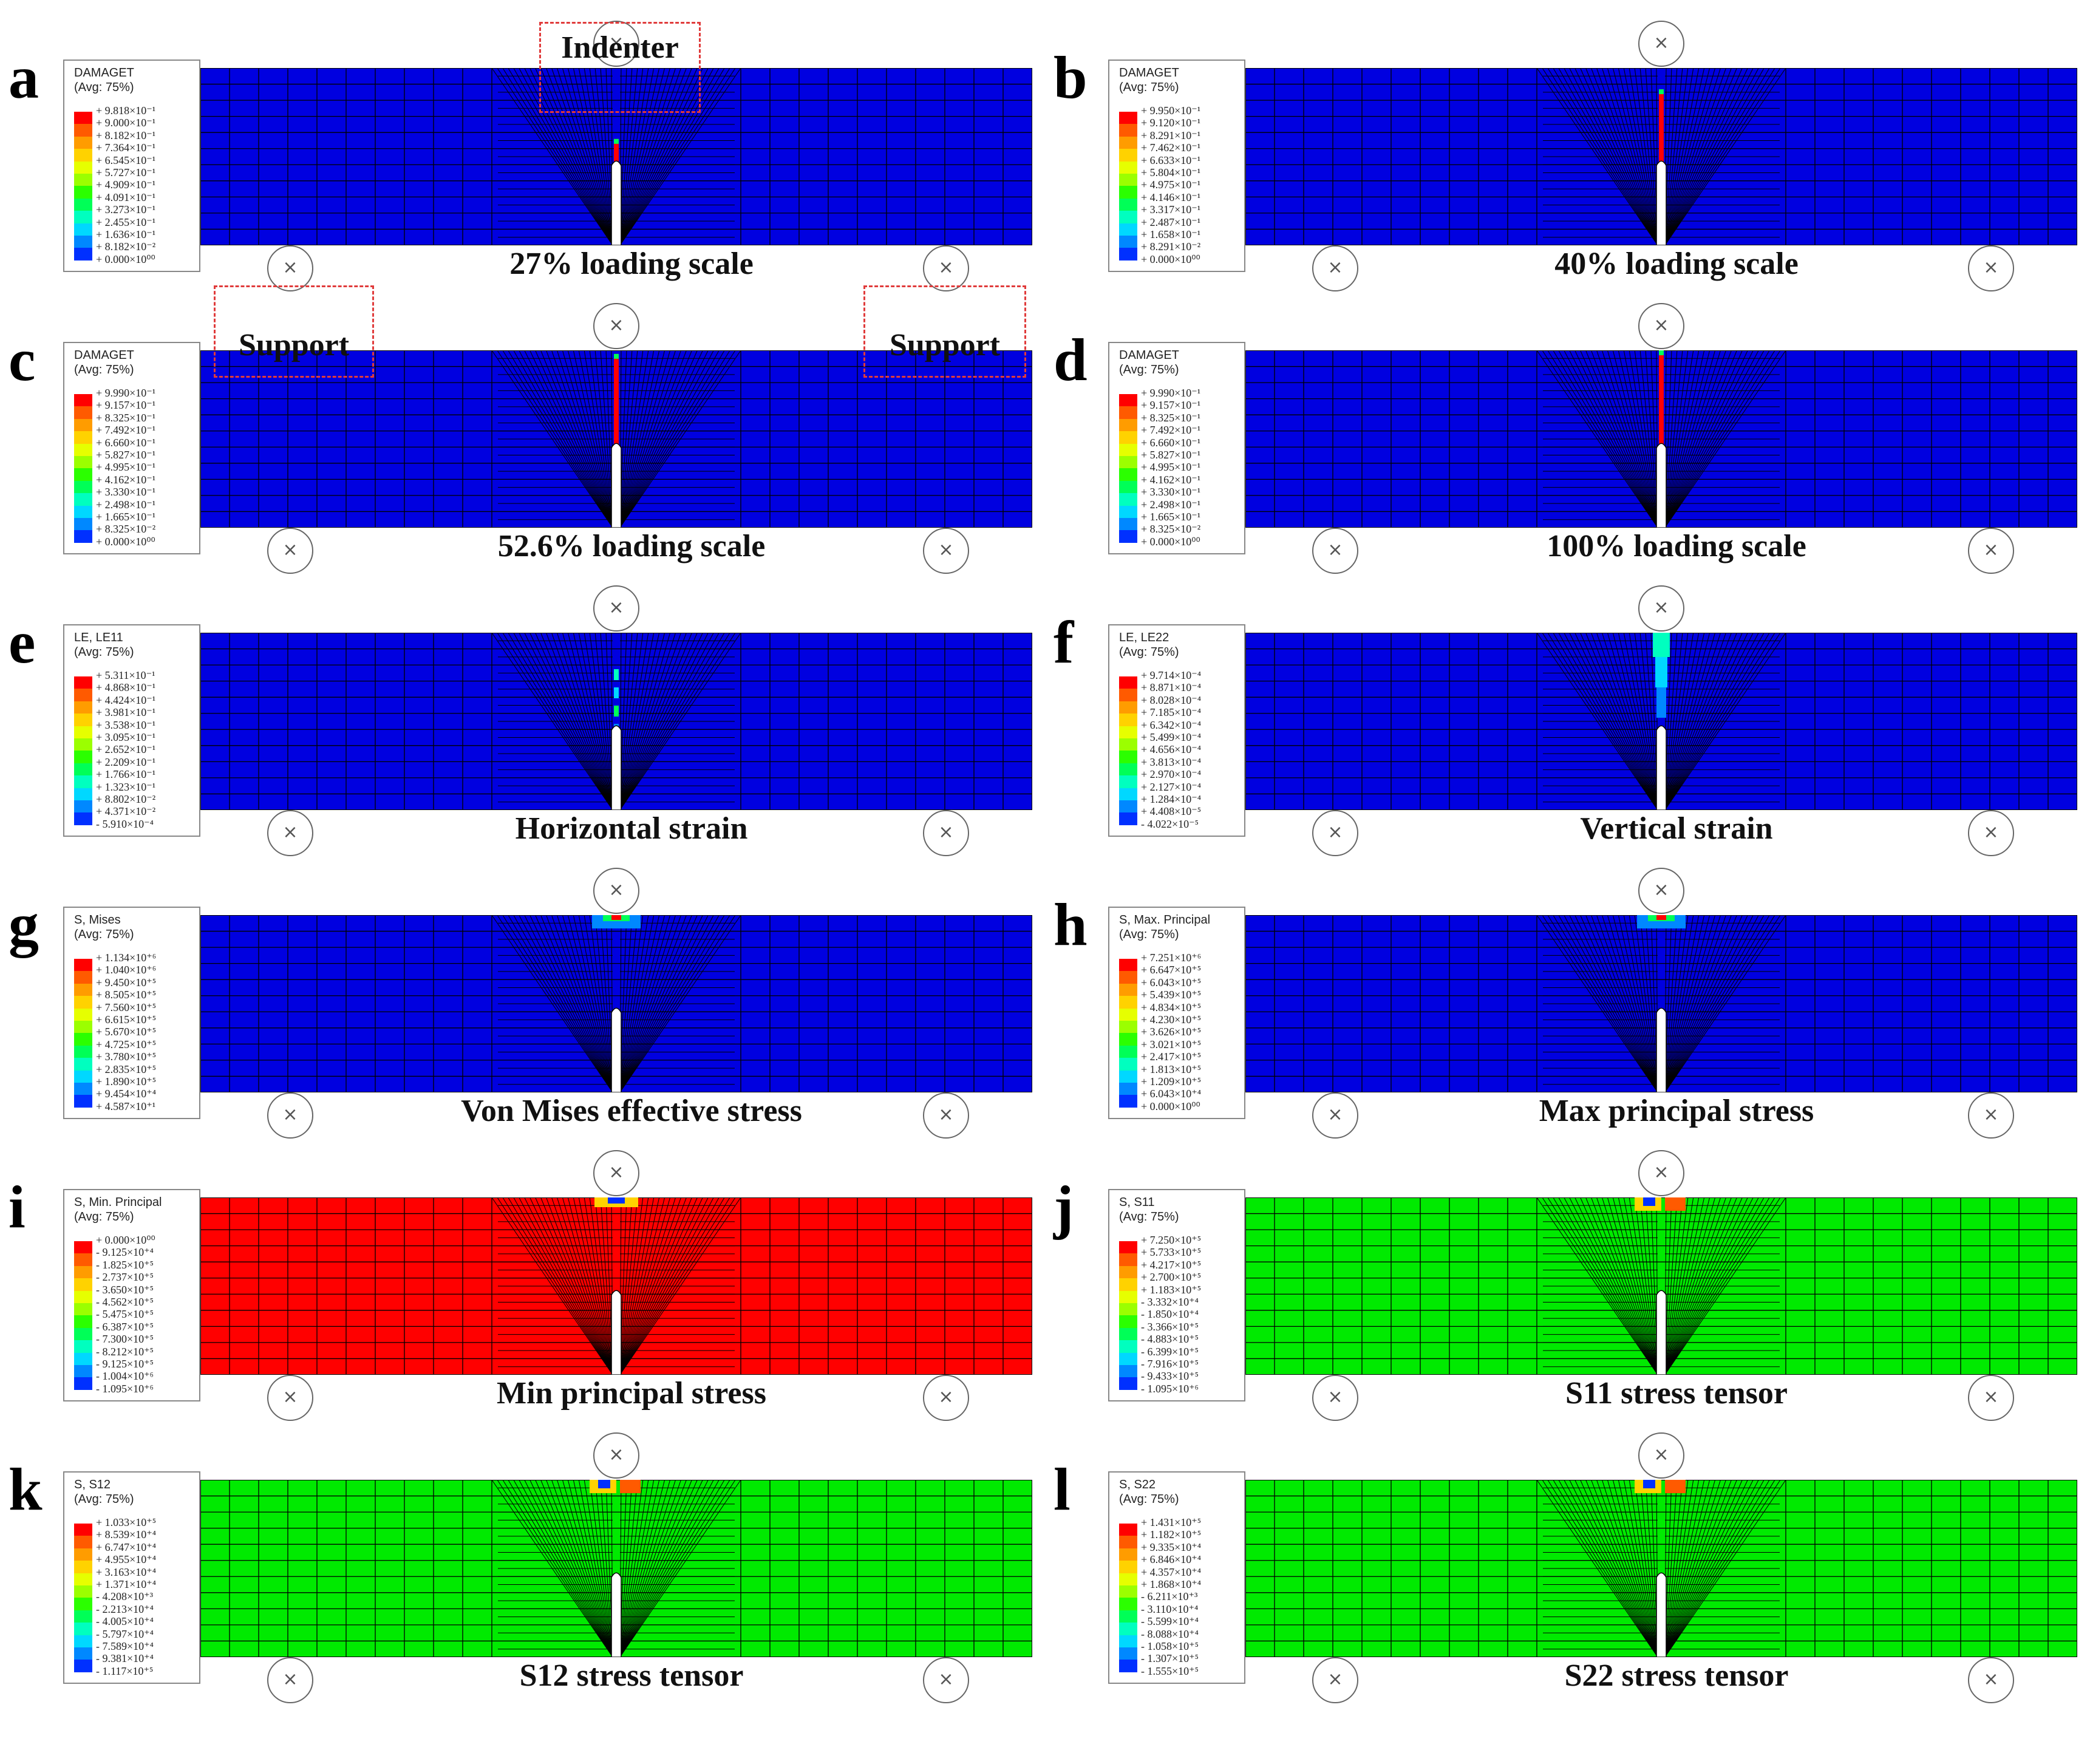 The height and width of the screenshot is (1764, 2090). Describe the element at coordinates (1661, 127) in the screenshot. I see `damage-band` at that location.